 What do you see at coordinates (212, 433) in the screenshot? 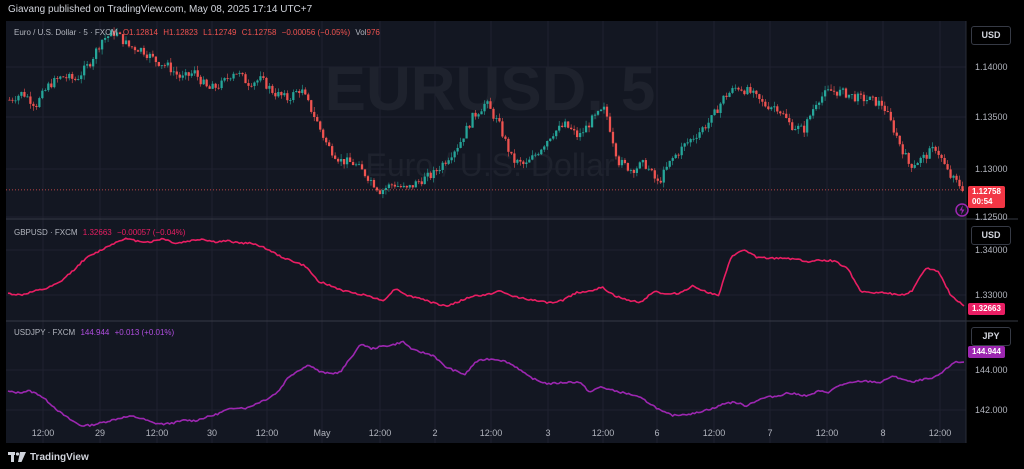
I see `time-axis-label: 30` at bounding box center [212, 433].